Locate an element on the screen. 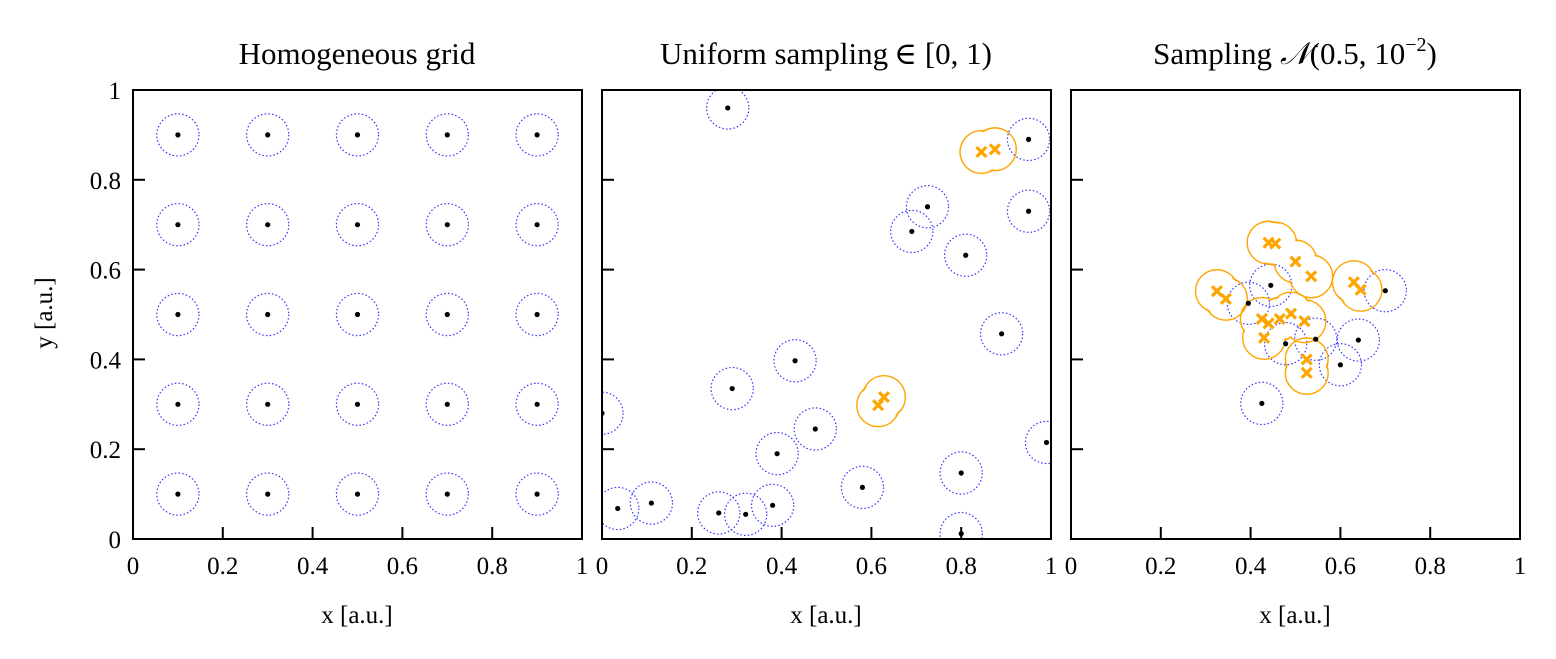  x-axis-label: x [a.u.] is located at coordinates (1295, 615).